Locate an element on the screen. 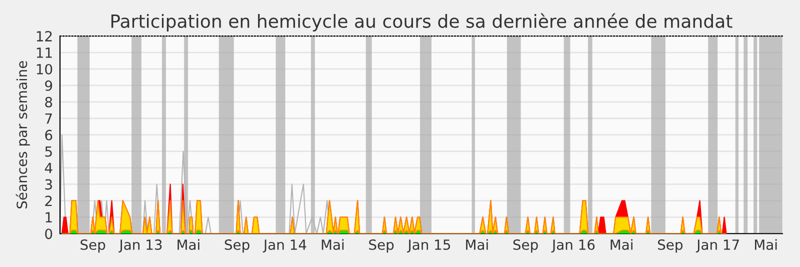 The image size is (800, 267). x-tick-label: Jan 17 is located at coordinates (717, 246).